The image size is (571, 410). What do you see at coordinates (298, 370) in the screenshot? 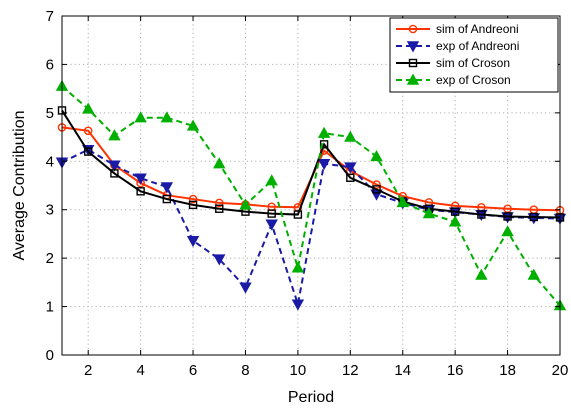
I see `x-tick-label: 10` at bounding box center [298, 370].